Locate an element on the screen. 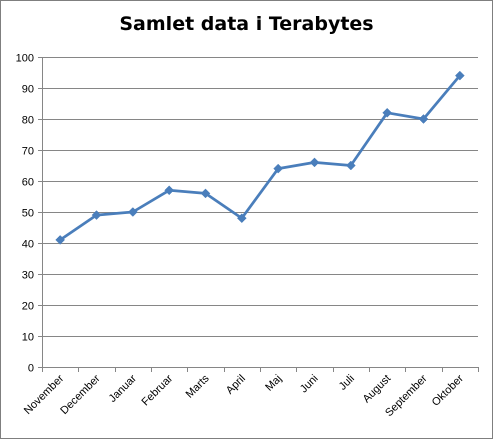 The height and width of the screenshot is (439, 493). x-tick-label: Marts is located at coordinates (198, 386).